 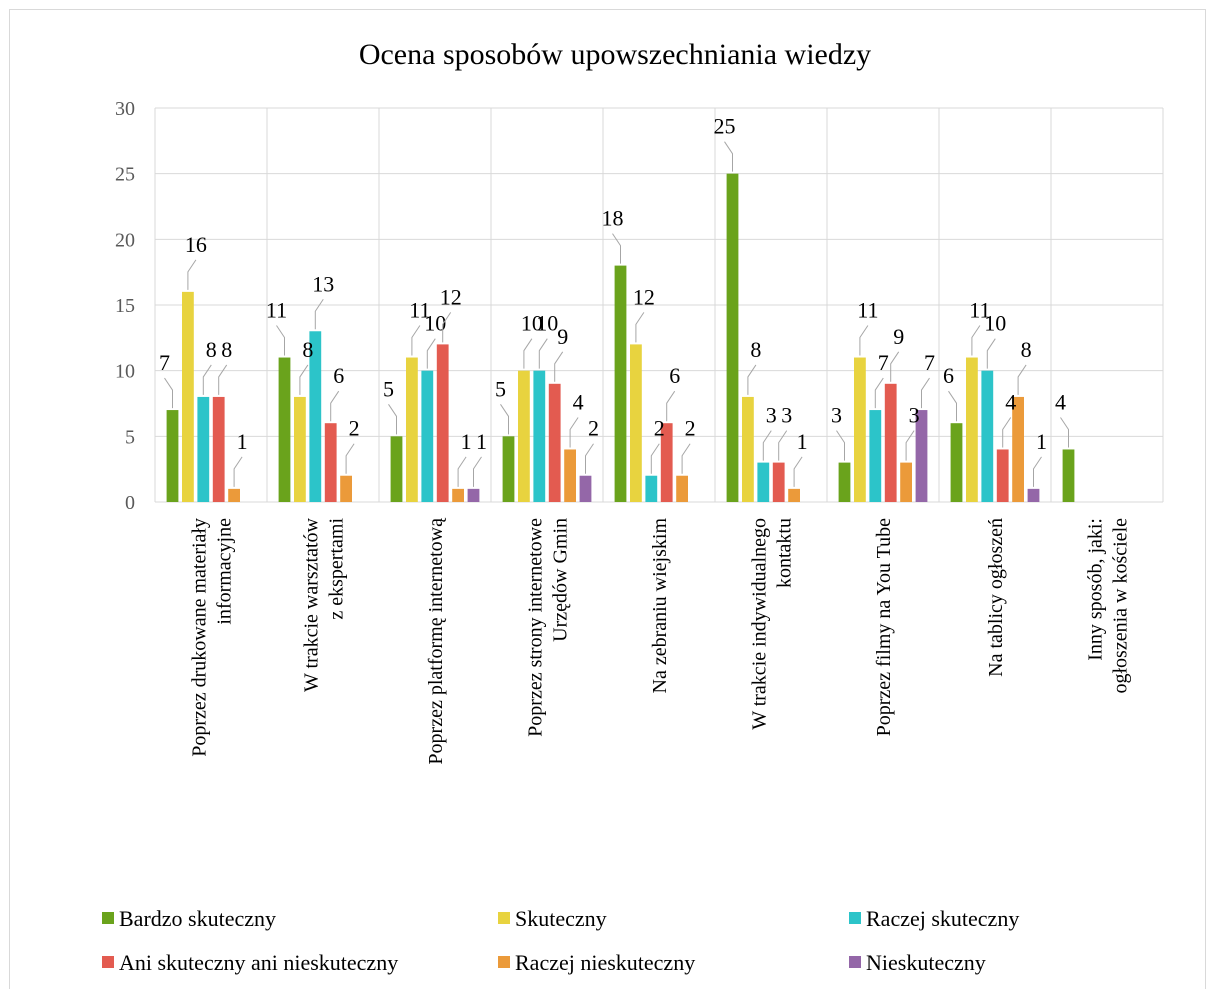 I want to click on y-axis-ticks: 0 5 10 15 20 25 30, so click(x=125, y=306).